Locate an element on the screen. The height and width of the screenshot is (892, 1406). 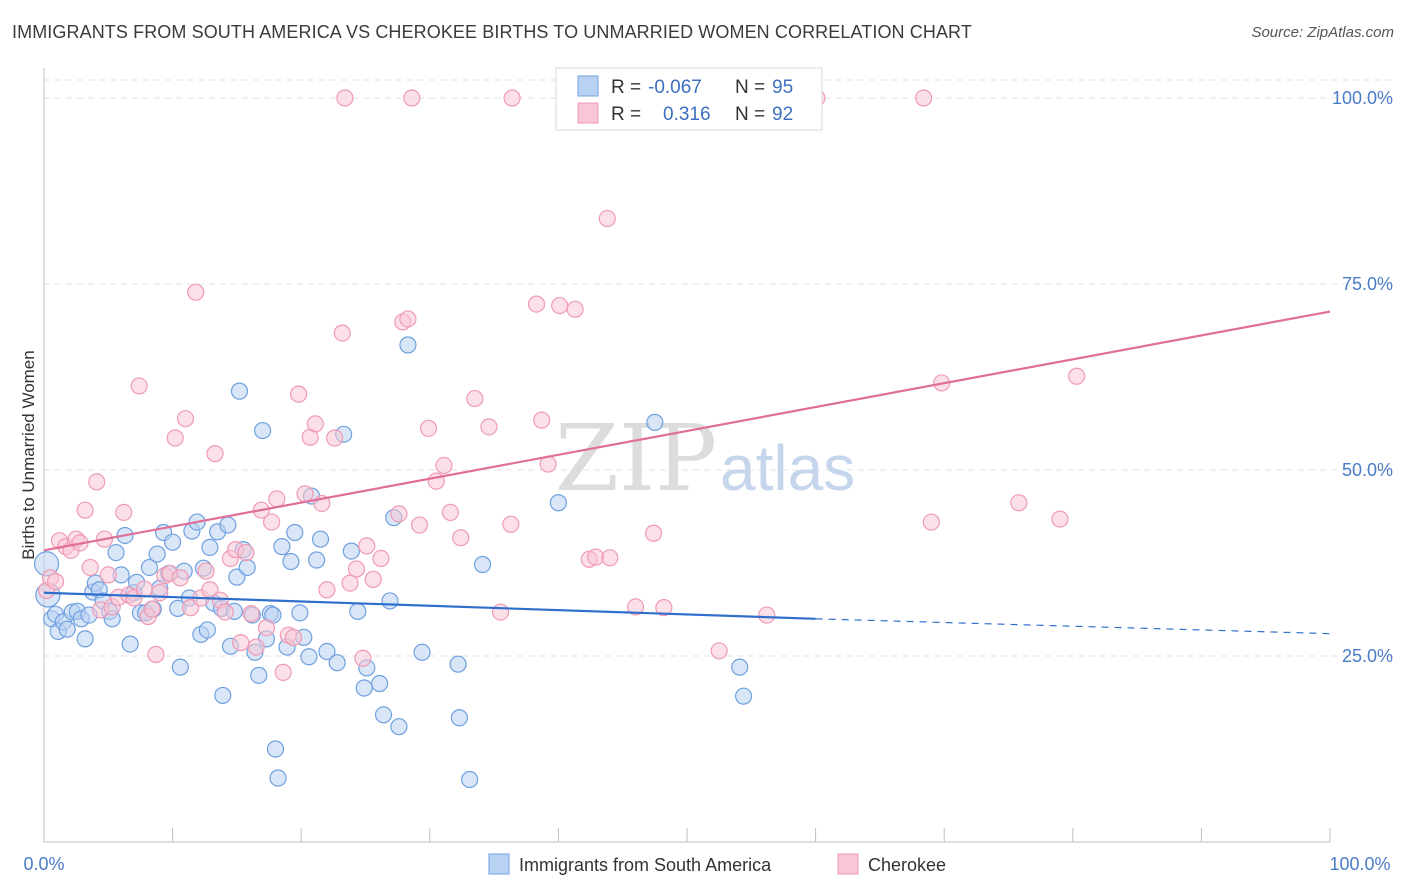
bottom-legend-swatch-immigrants is located at coordinates (499, 864).